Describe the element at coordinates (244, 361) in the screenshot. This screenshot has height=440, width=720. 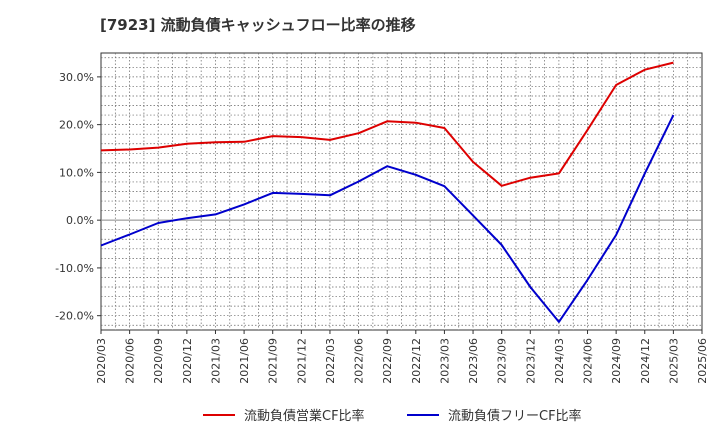
I see `x-tick-label: 2021/06` at that location.